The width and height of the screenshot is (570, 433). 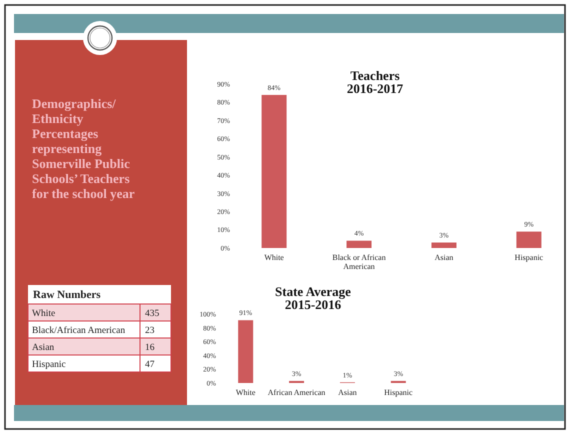 What do you see at coordinates (150, 331) in the screenshot?
I see `data-label: 23` at bounding box center [150, 331].